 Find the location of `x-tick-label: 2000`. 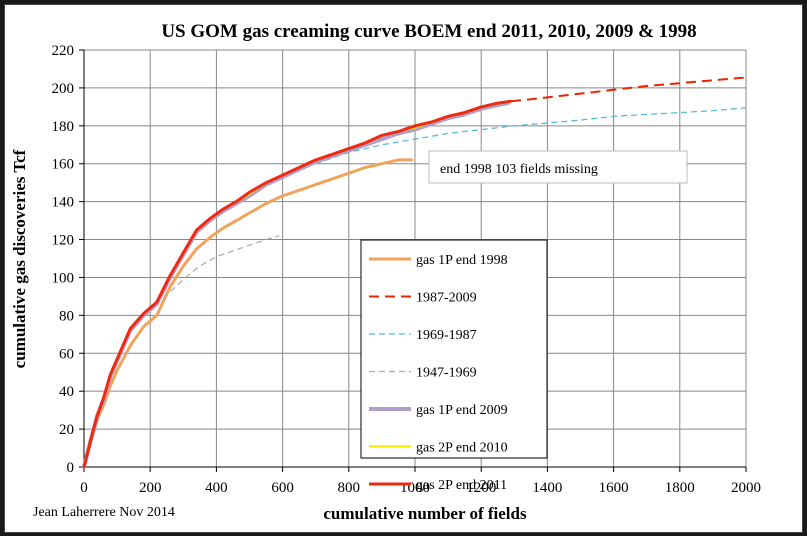

x-tick-label: 2000 is located at coordinates (746, 488).